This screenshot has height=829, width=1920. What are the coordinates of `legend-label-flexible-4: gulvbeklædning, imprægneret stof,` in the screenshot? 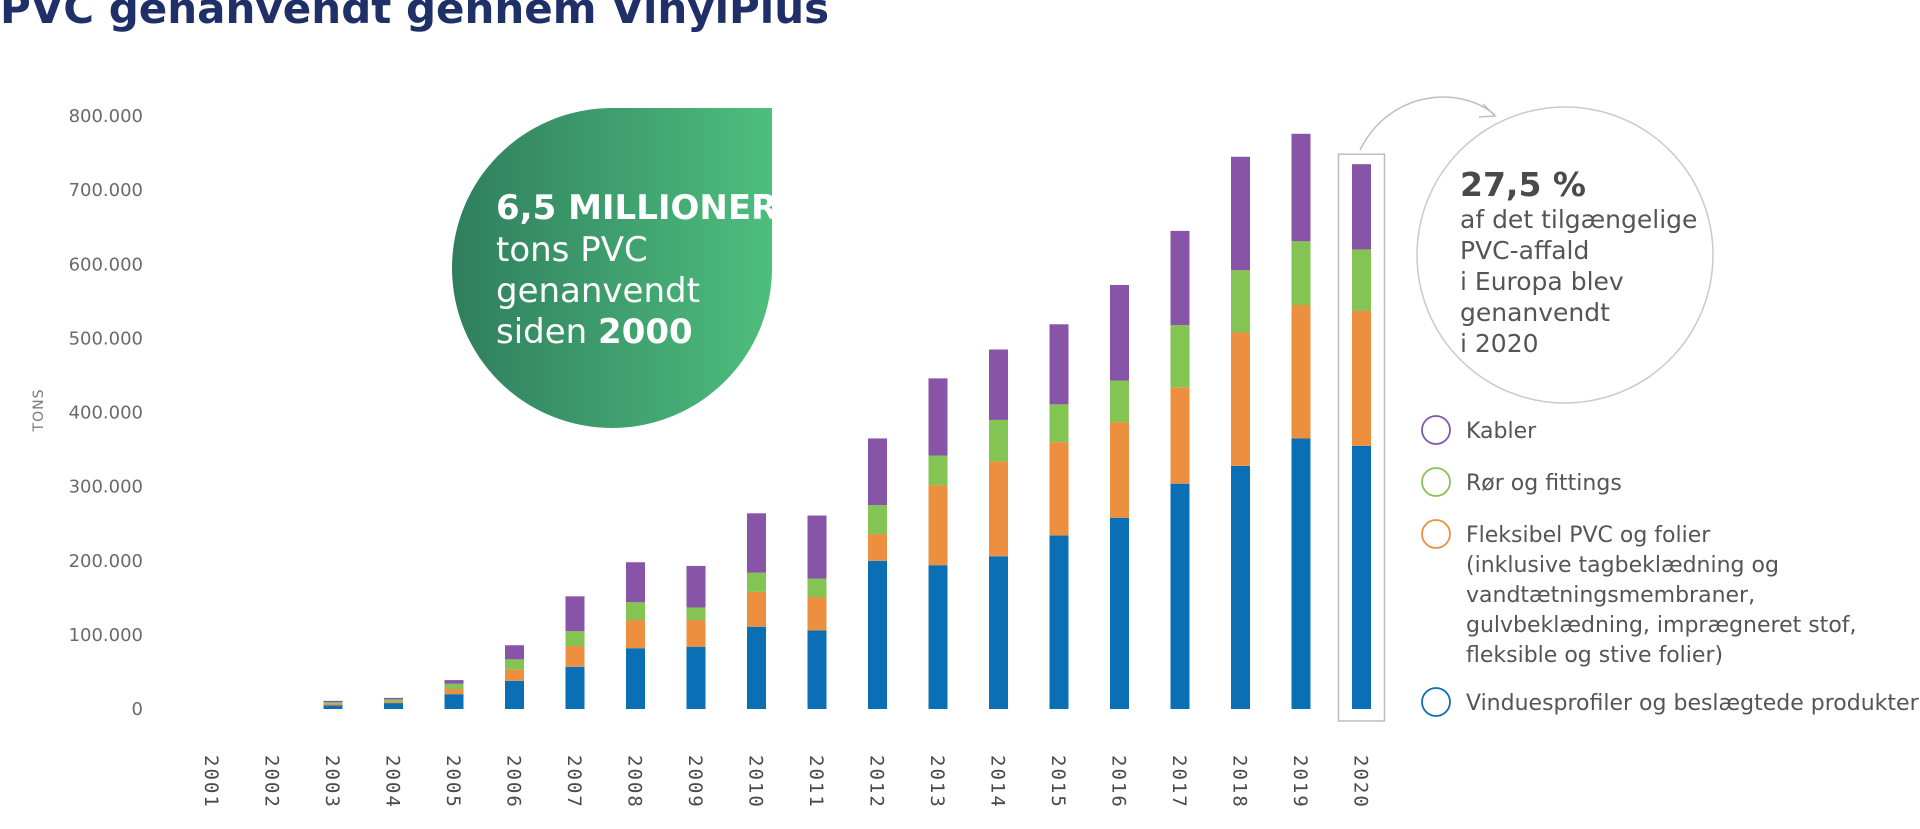 It's located at (1661, 625).